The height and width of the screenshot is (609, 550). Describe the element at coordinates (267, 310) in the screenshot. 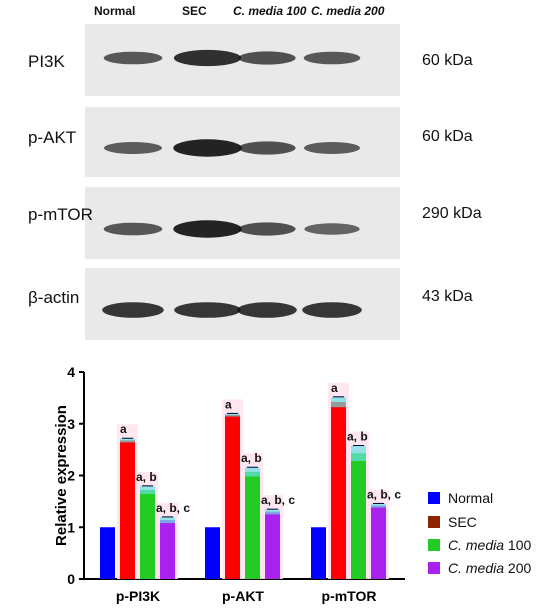

I see `band-row4-lane3` at that location.